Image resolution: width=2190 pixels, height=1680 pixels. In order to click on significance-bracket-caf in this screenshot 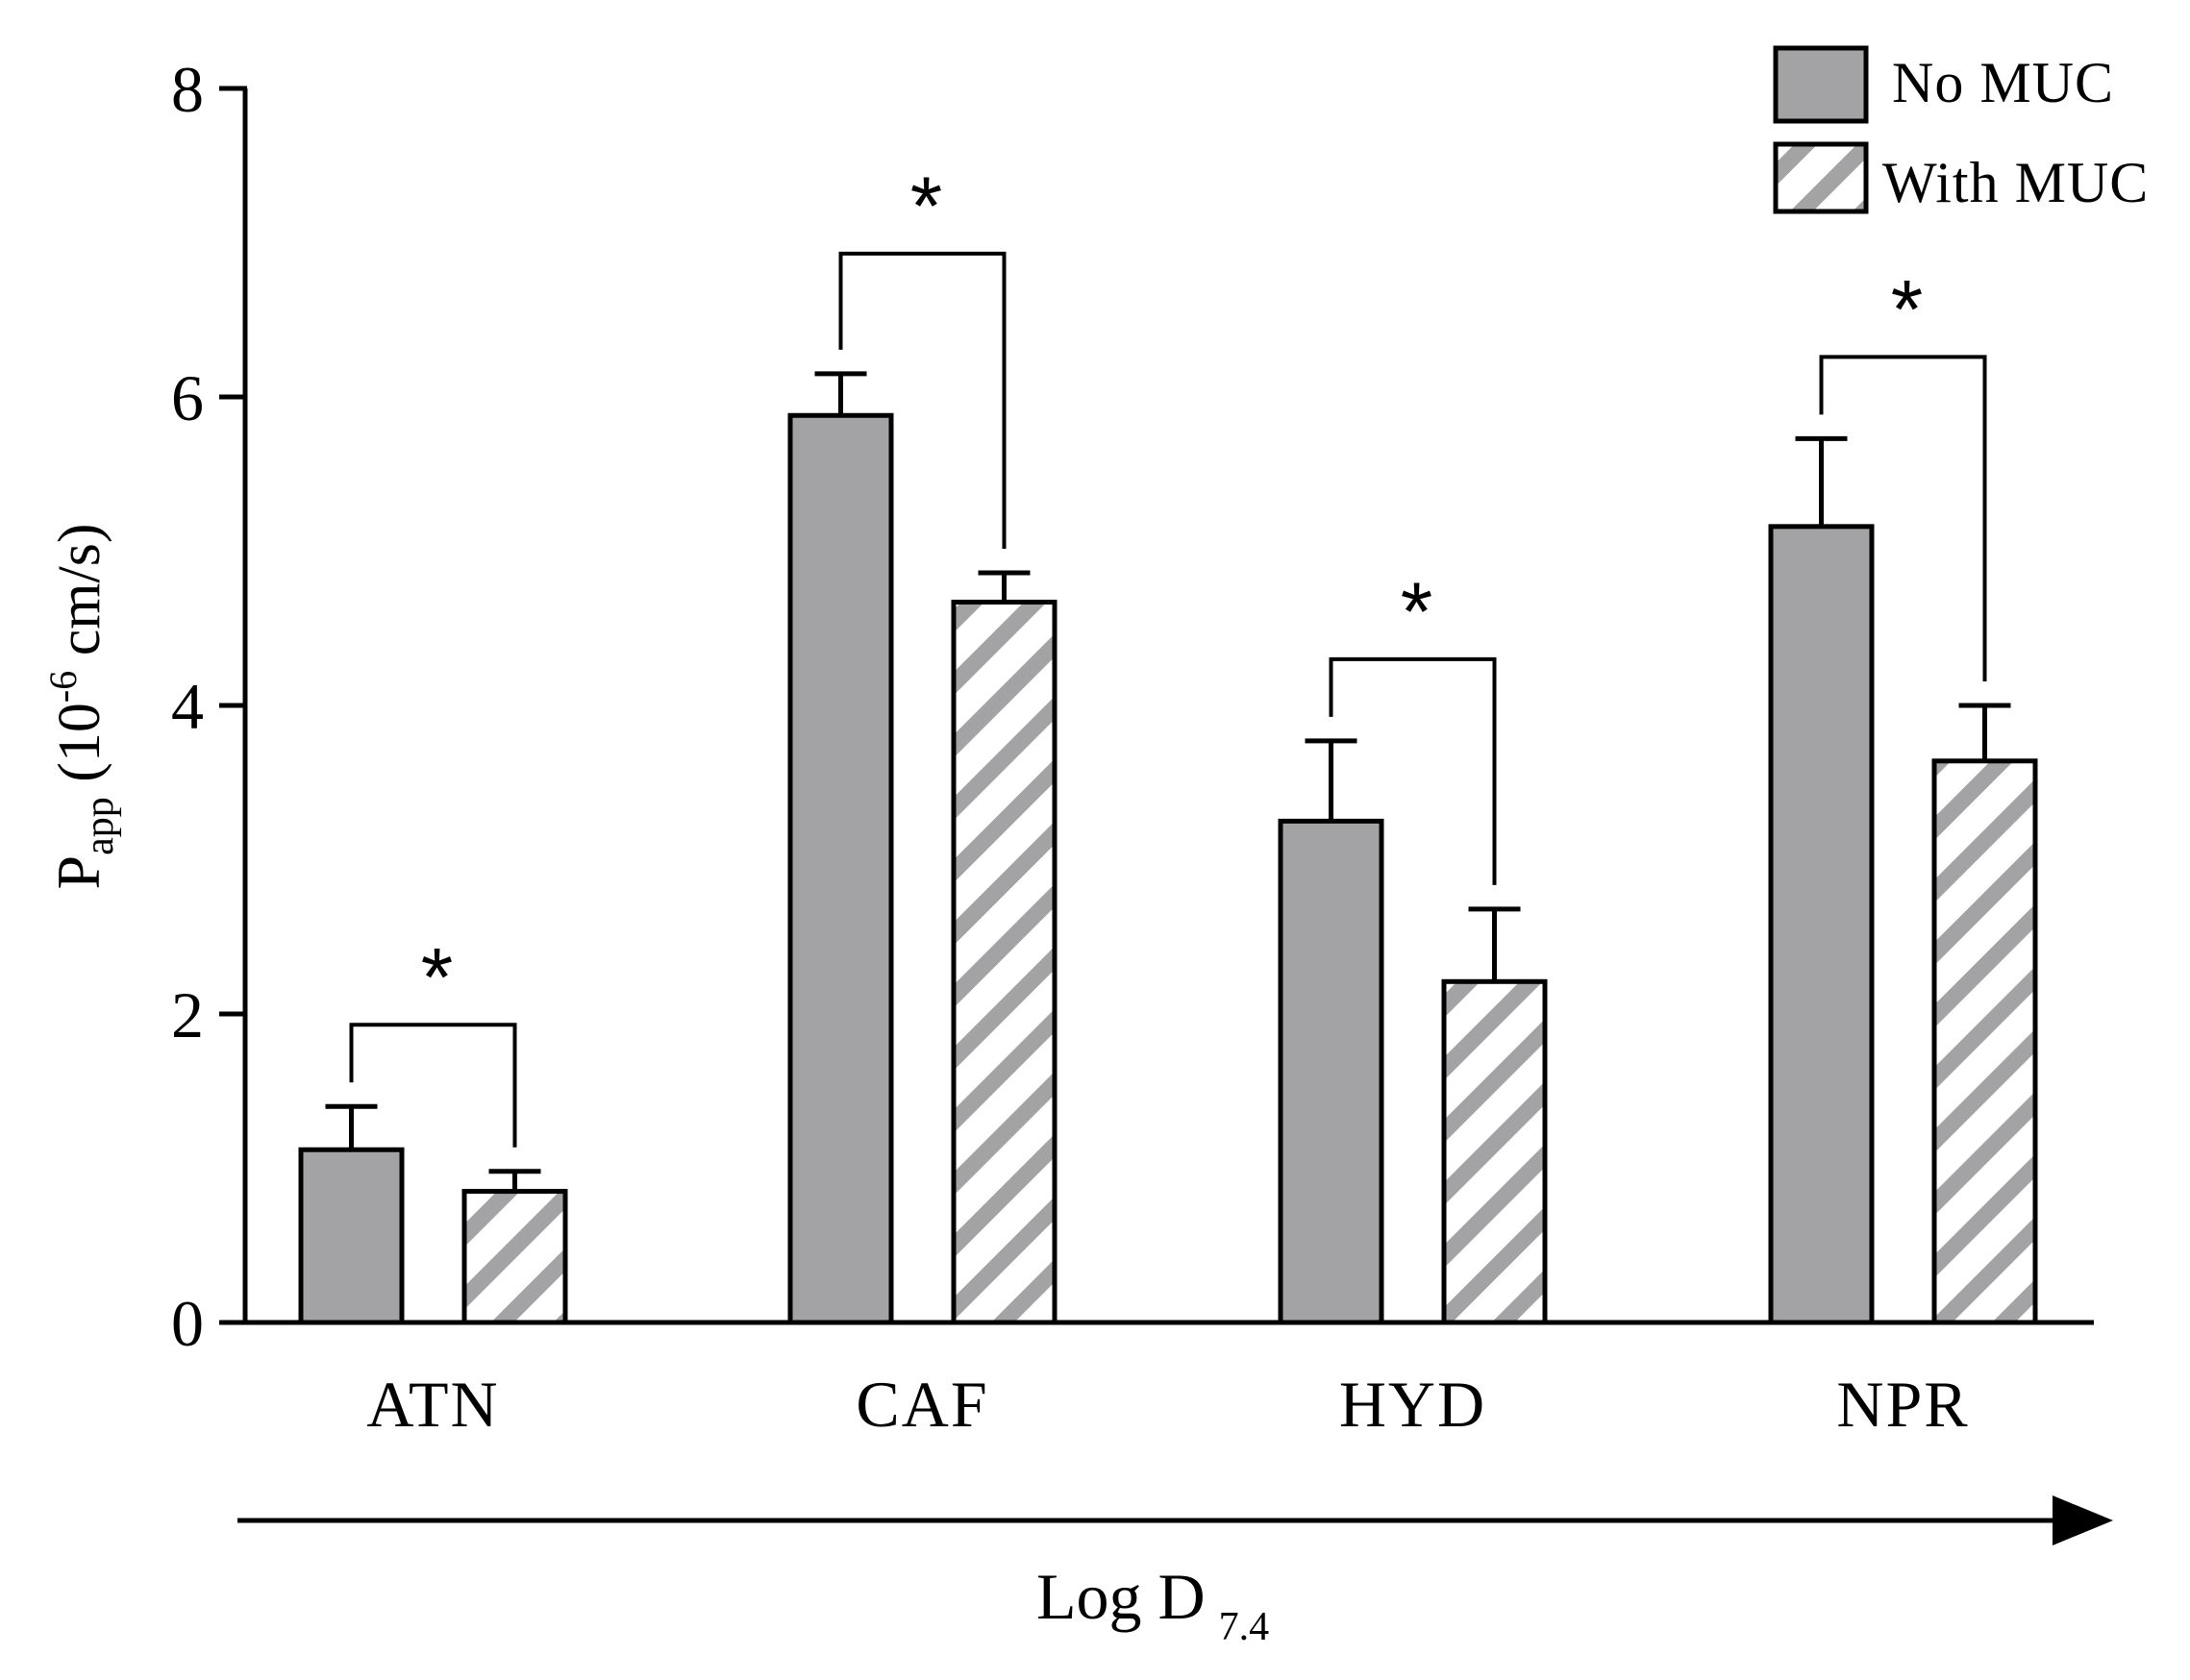, I will do `click(922, 400)`.